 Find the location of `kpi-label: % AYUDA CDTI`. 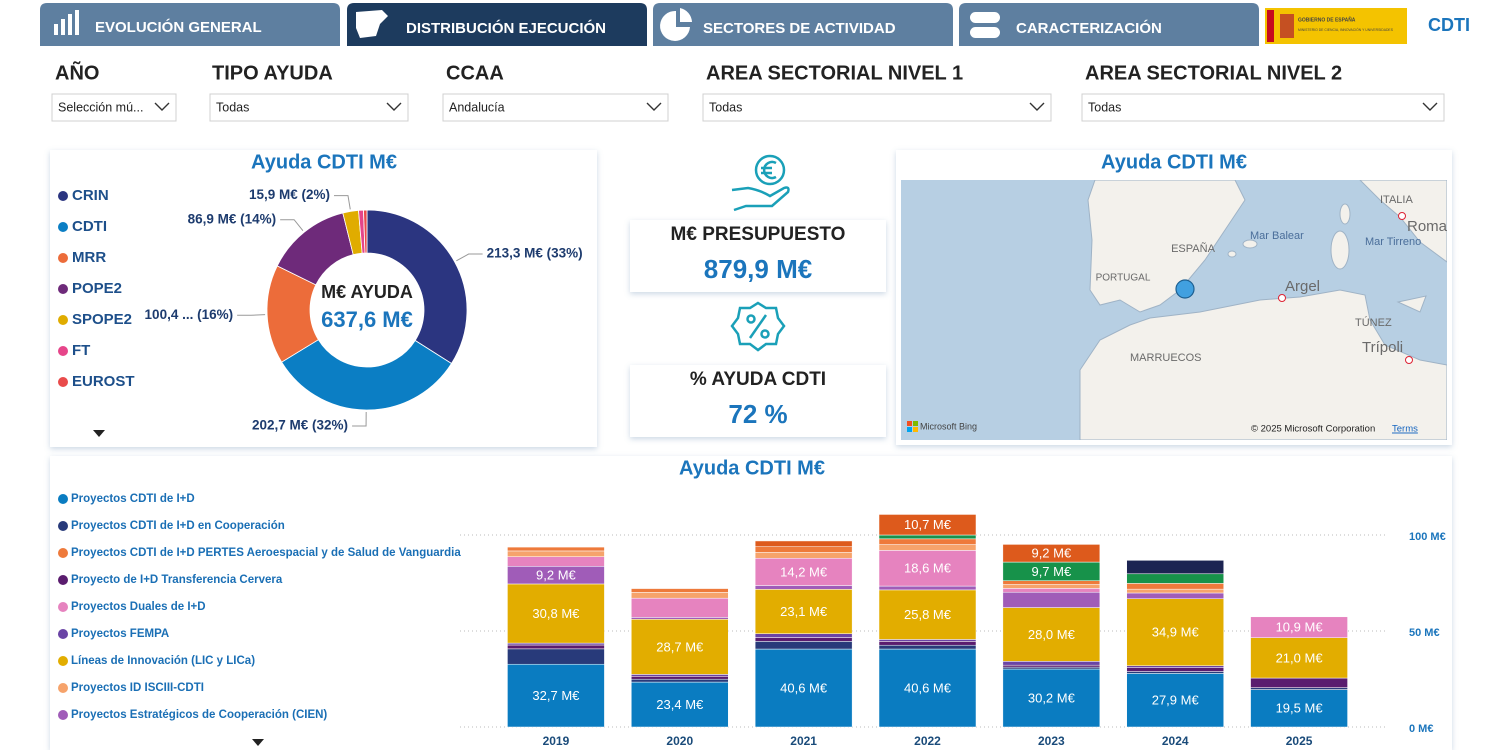

kpi-label: % AYUDA CDTI is located at coordinates (758, 379).